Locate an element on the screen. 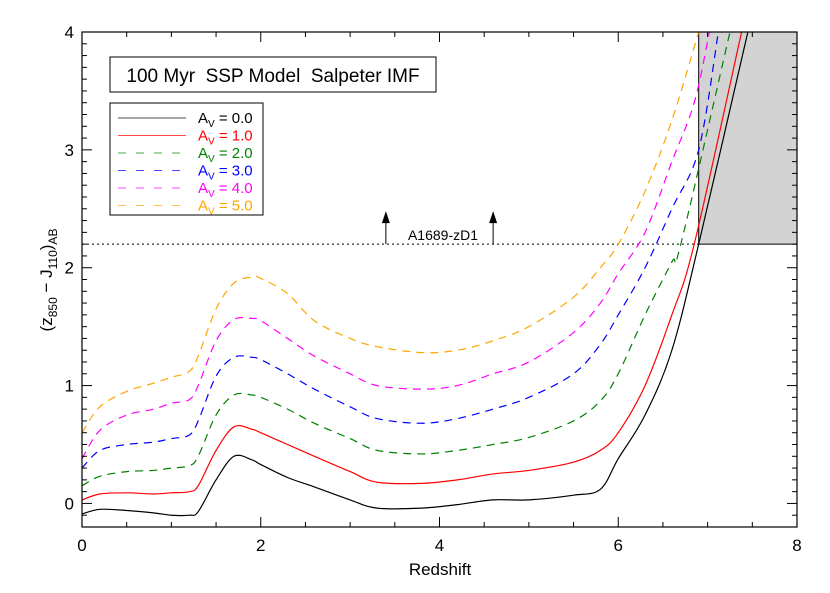 The image size is (830, 593). y-label-open: (z is located at coordinates (46, 324).